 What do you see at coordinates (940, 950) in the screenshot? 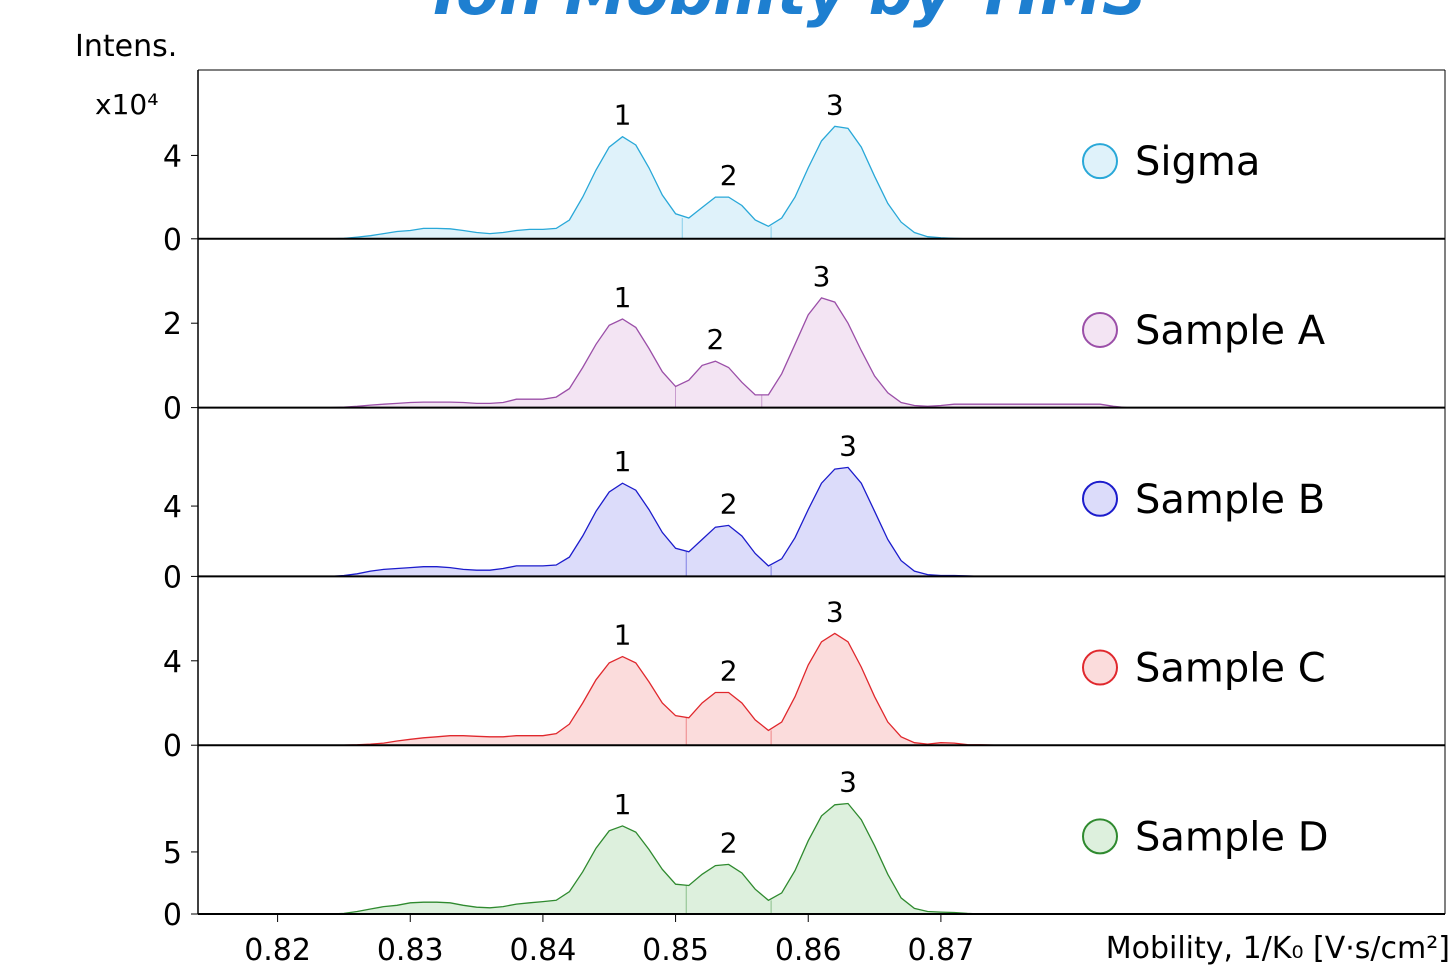
I see `x-tick-label: 0.87` at bounding box center [940, 950].